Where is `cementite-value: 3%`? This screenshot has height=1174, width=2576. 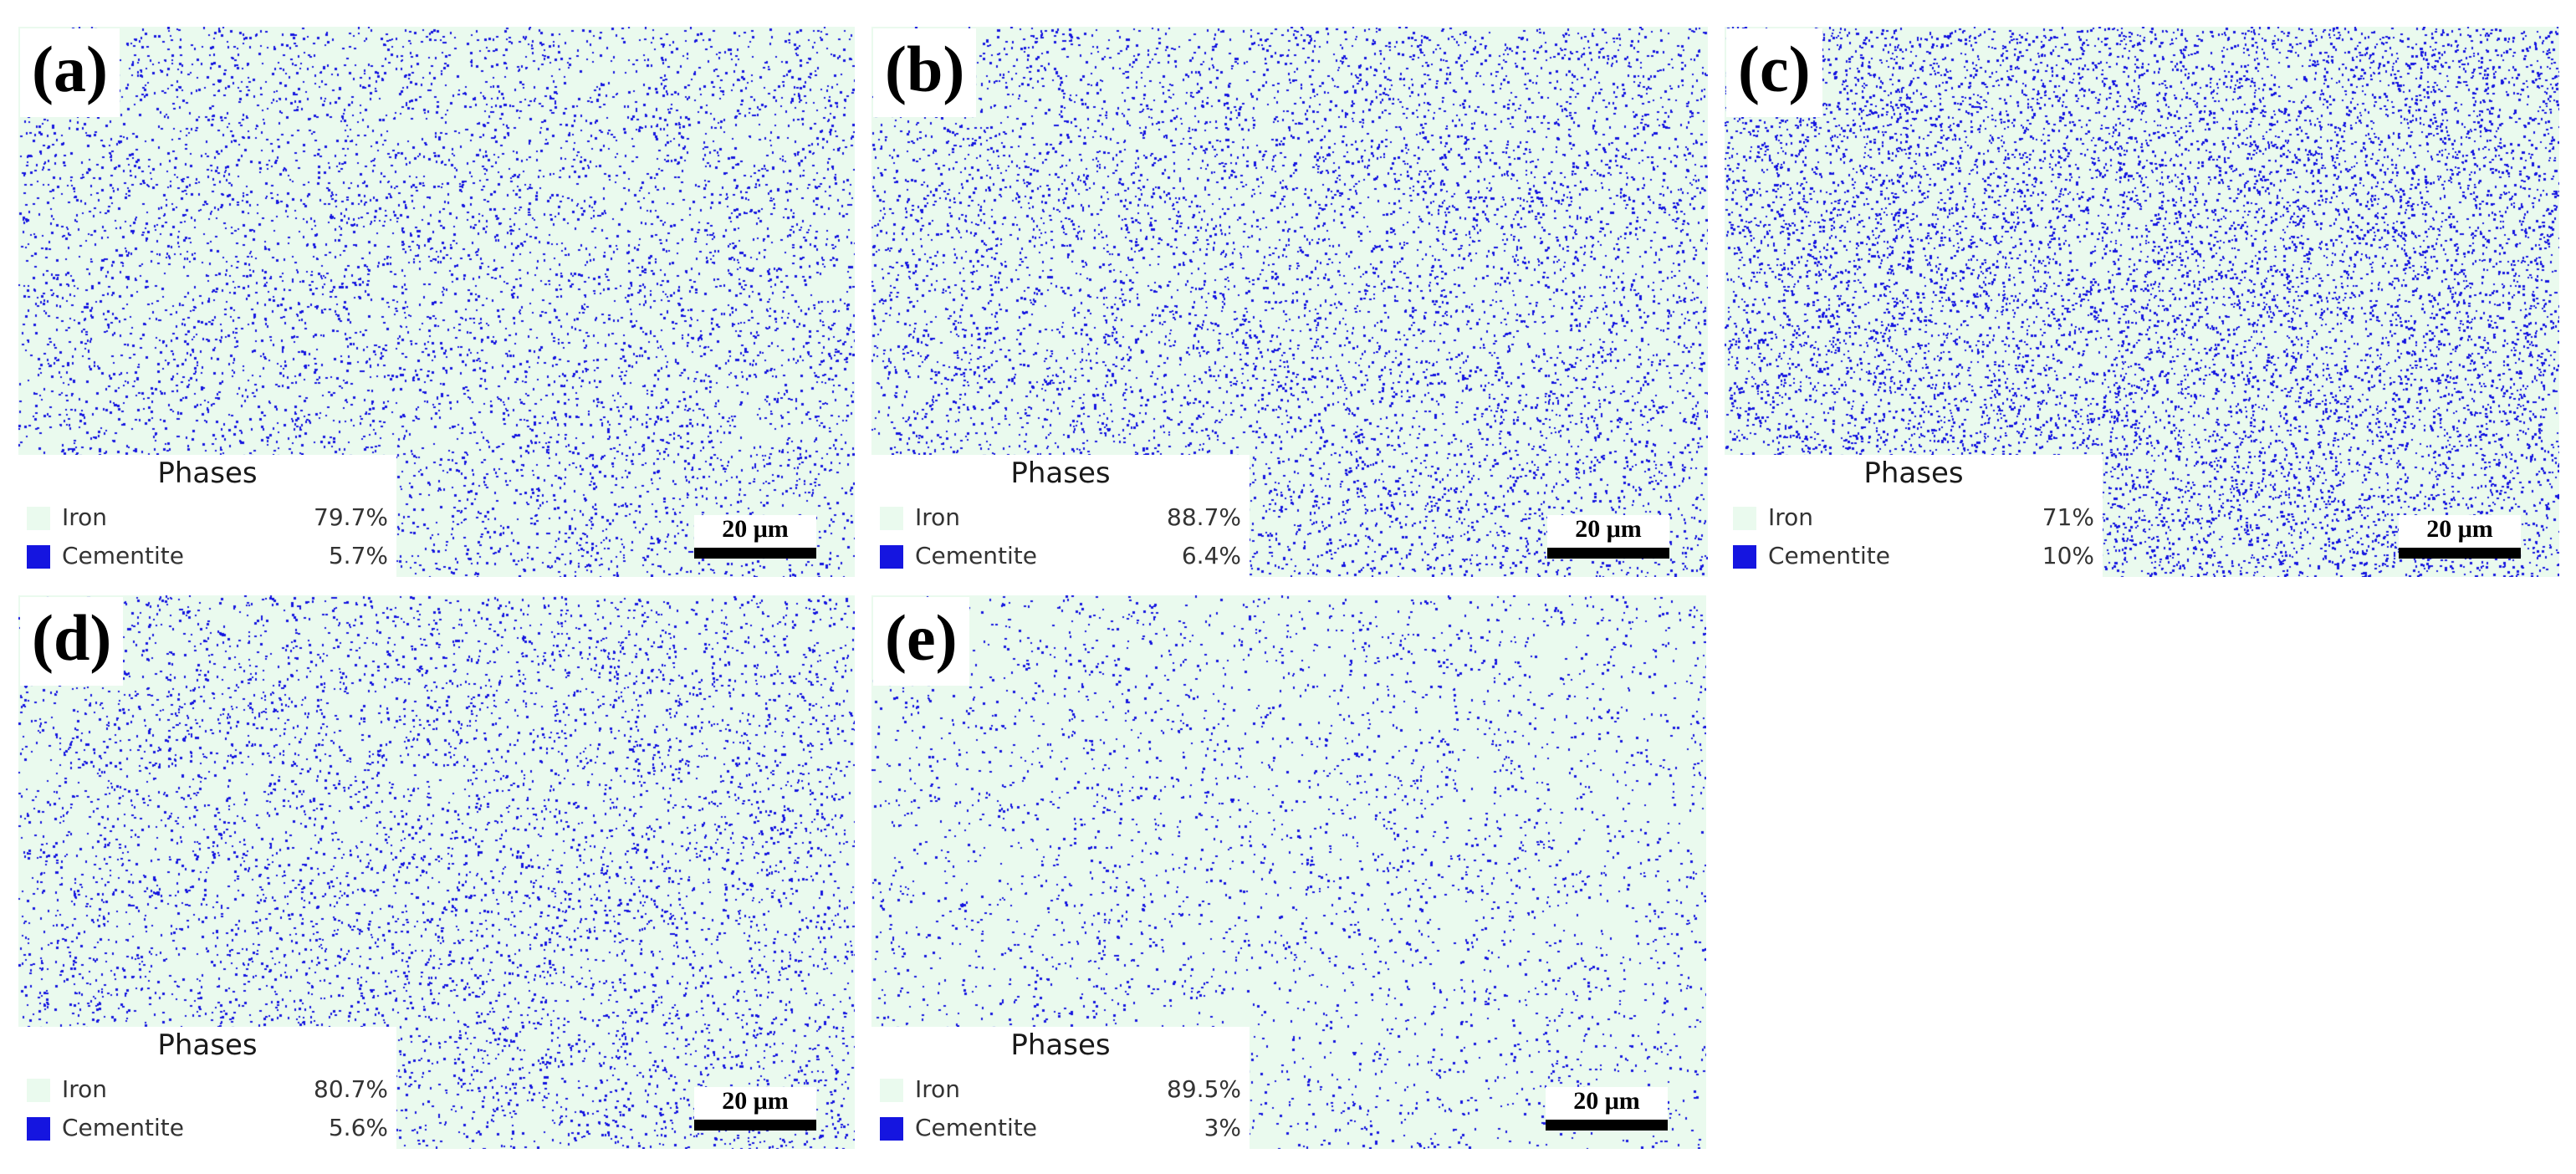
cementite-value: 3% is located at coordinates (1222, 1127).